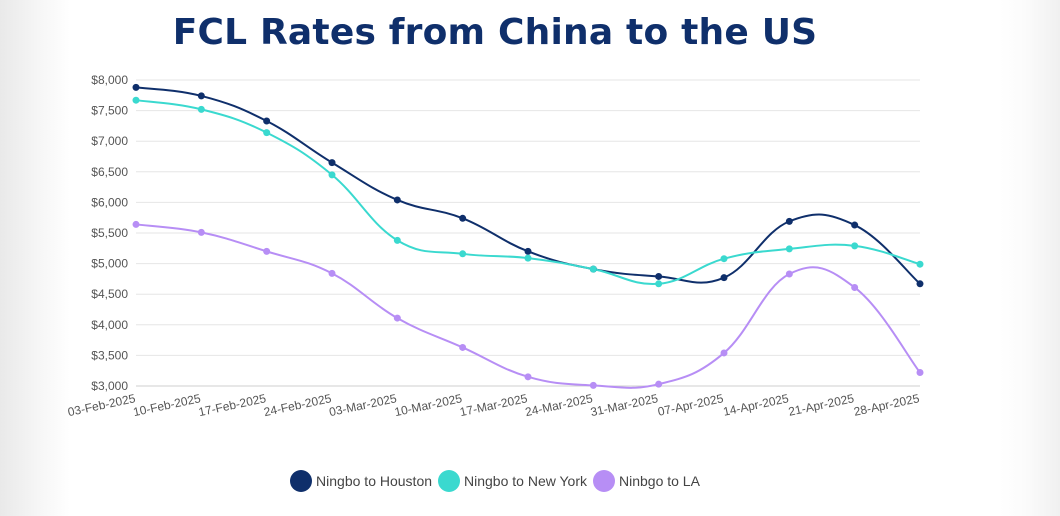  Describe the element at coordinates (35, 258) in the screenshot. I see `left-edge-shadow` at that location.